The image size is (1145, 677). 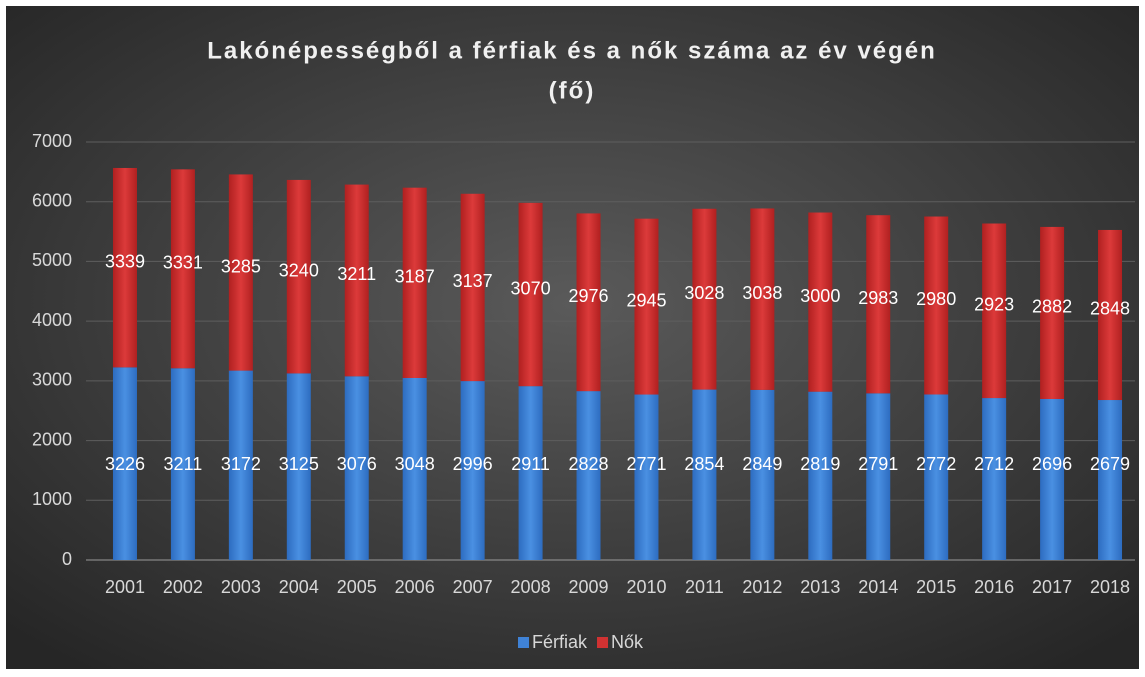 What do you see at coordinates (994, 464) in the screenshot?
I see `data-label: 2712` at bounding box center [994, 464].